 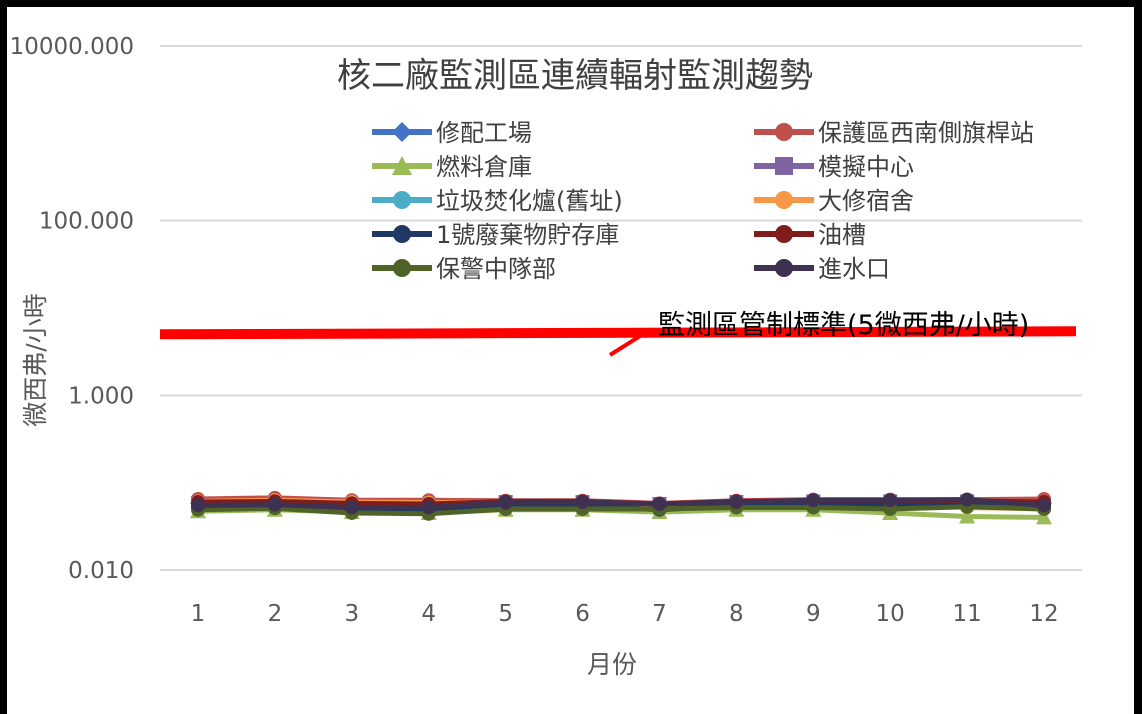 What do you see at coordinates (625, 614) in the screenshot?
I see `x-axis-ticks: 1 2 3 4 5 6 7 8 9 10 11 12` at bounding box center [625, 614].